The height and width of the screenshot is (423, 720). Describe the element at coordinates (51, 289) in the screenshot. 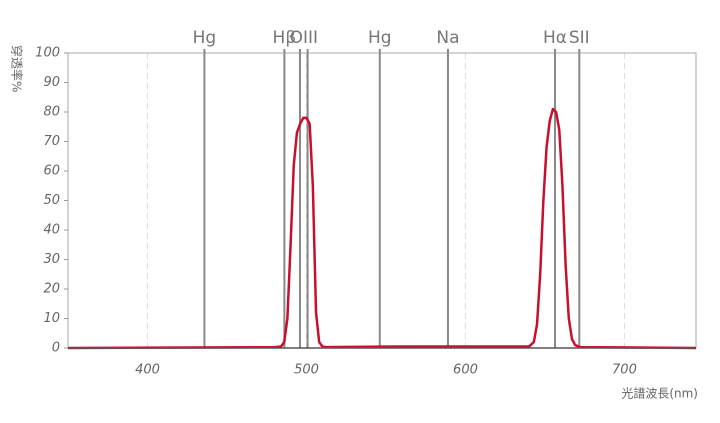

I see `y-tick-label: 20` at that location.